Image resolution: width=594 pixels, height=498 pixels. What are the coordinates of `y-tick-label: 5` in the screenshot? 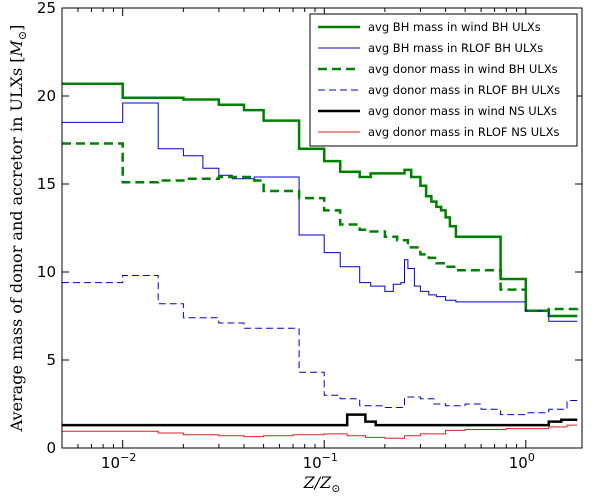 It's located at (51, 360).